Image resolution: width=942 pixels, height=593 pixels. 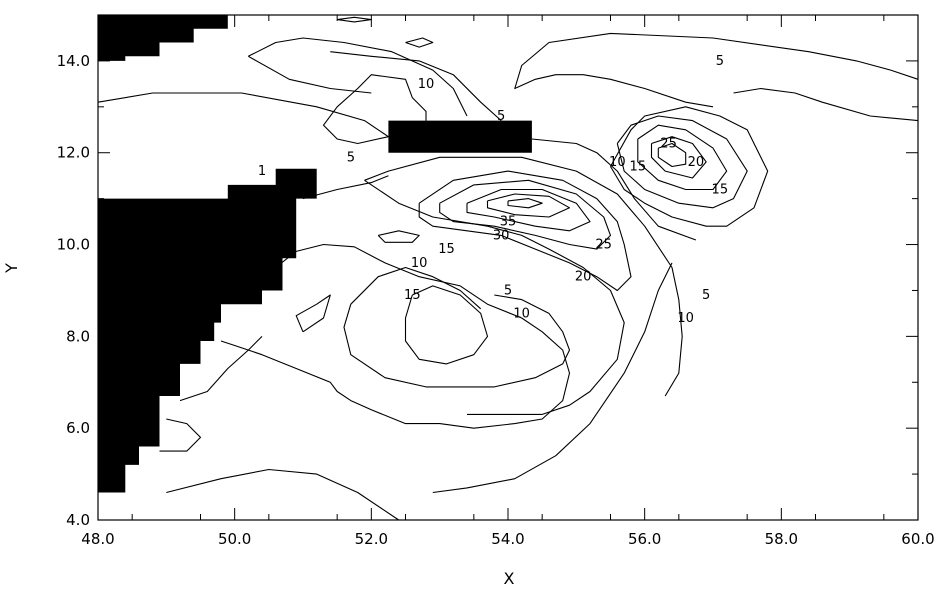 What do you see at coordinates (644, 539) in the screenshot?
I see `x-tick-label-4: 56.0` at bounding box center [644, 539].